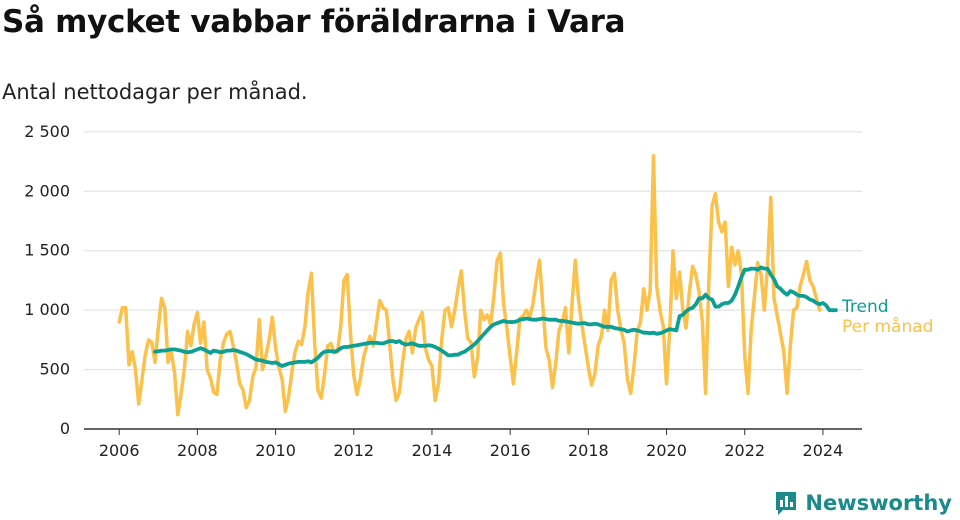 The height and width of the screenshot is (520, 960). I want to click on newsworthy-logo-icon, so click(786, 503).